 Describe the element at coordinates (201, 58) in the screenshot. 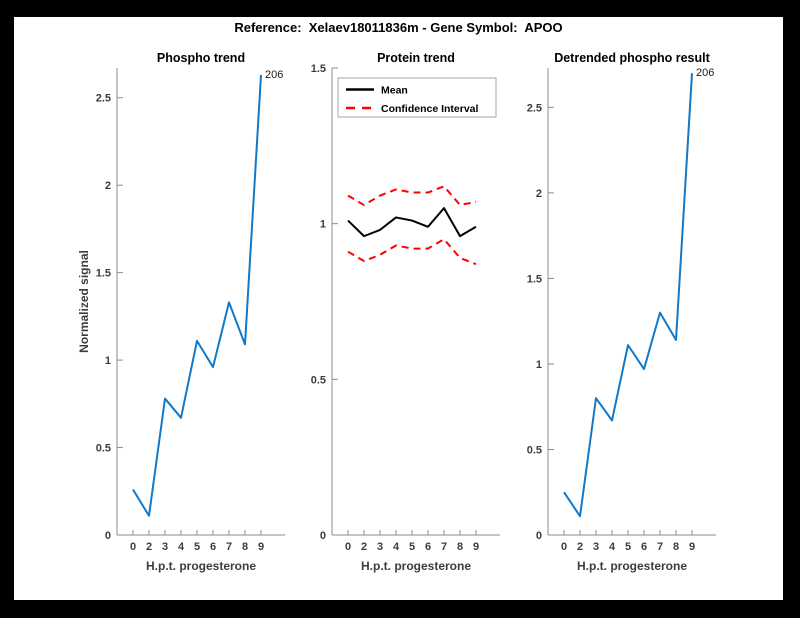

I see `subplot-title: Phospho trend` at that location.